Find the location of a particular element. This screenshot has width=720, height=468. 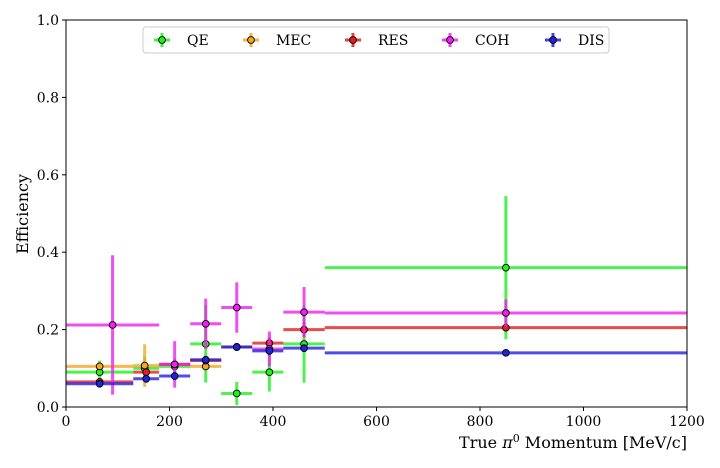

legend-entry-dis: DIS is located at coordinates (574, 41).